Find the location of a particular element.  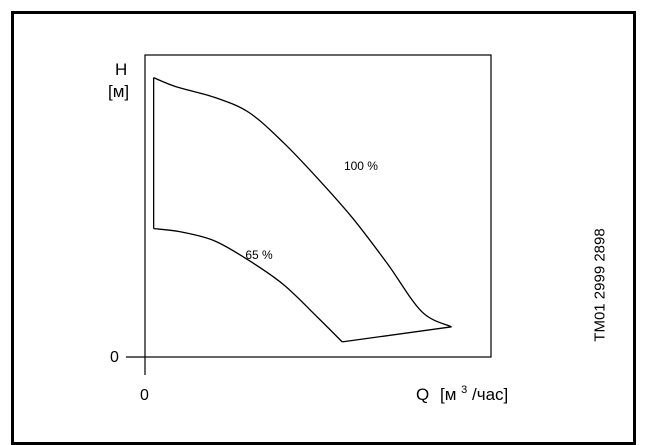

boundary-line-bottom is located at coordinates (397, 334).